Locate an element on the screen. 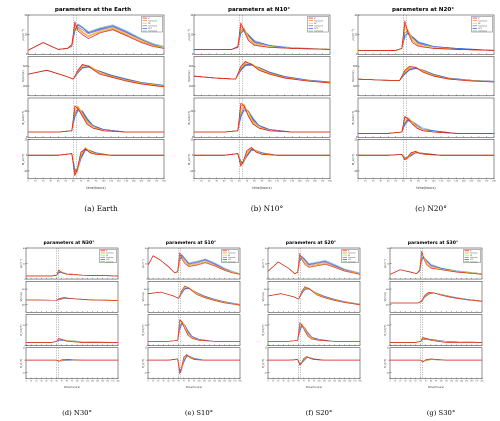 The image size is (500, 421). legend-label: GCF is located at coordinates (316, 29).